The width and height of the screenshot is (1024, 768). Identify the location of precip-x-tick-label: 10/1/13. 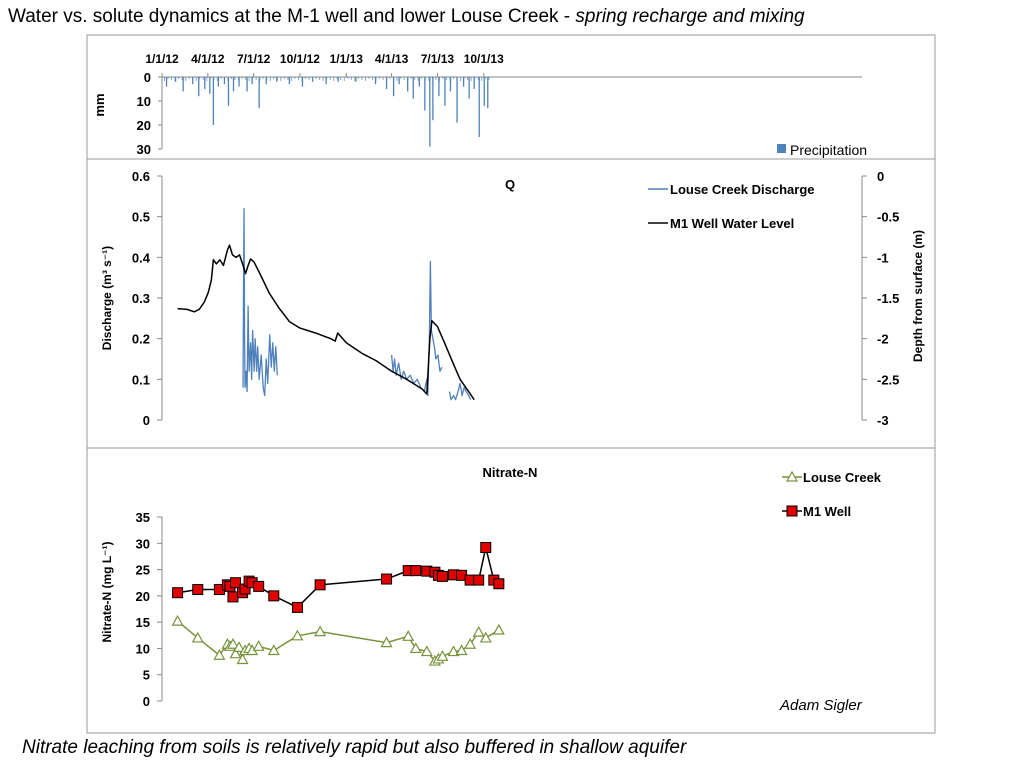
(484, 59).